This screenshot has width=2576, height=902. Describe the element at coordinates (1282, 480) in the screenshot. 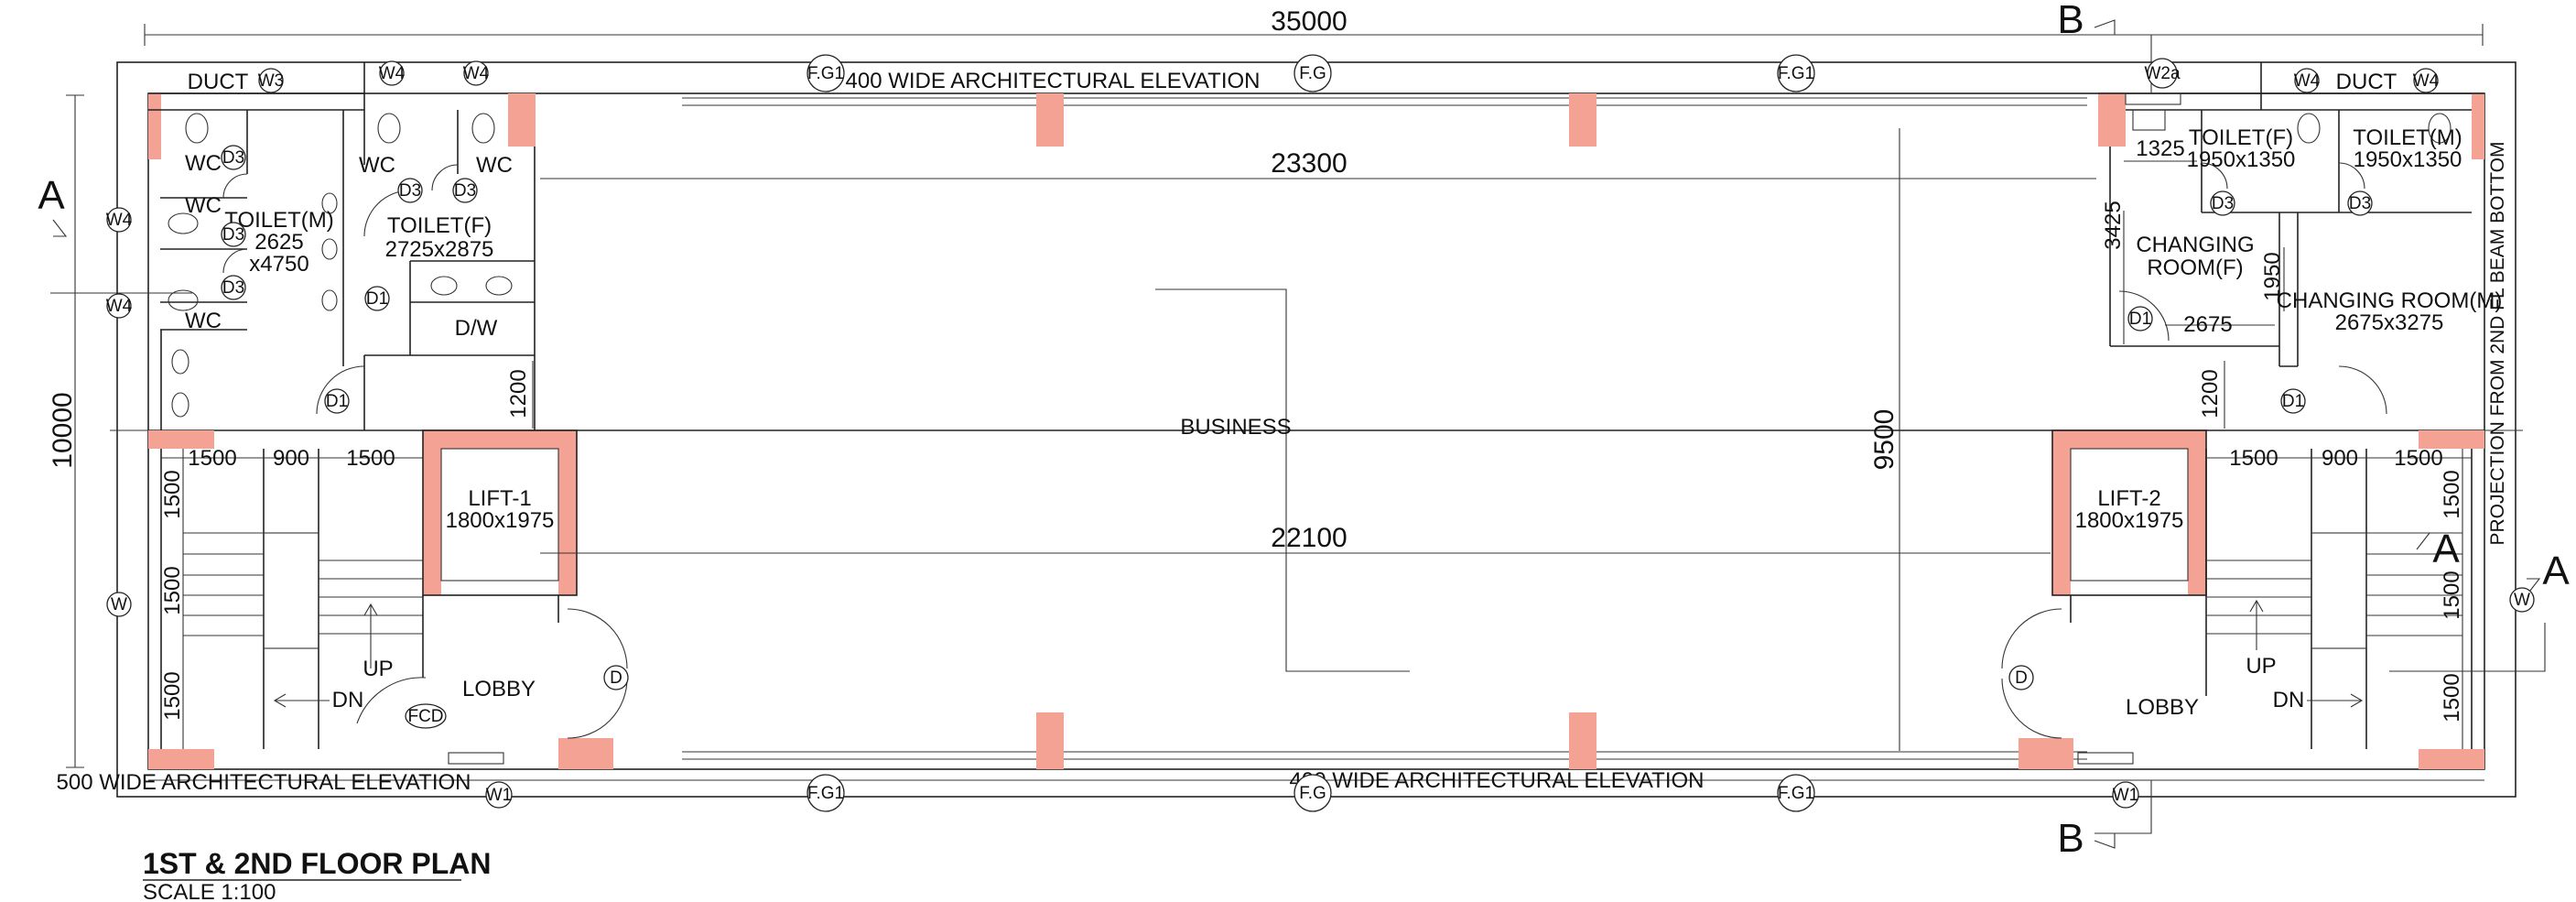

I see `section-line-center` at that location.